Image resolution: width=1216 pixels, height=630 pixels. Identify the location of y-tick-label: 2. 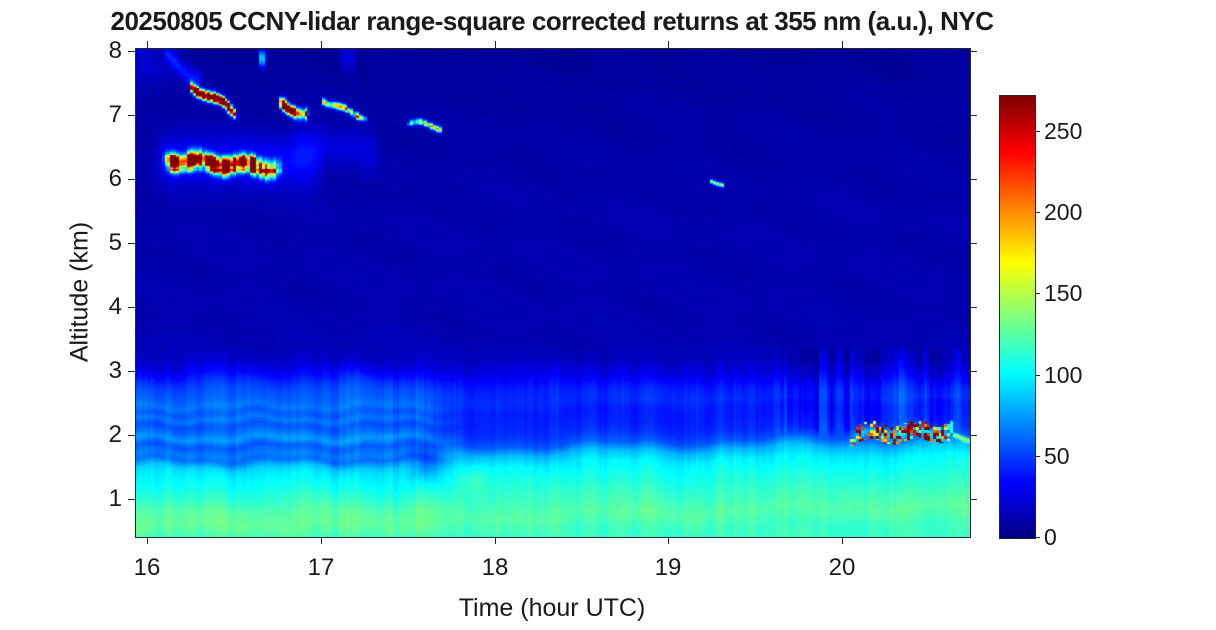
(115, 434).